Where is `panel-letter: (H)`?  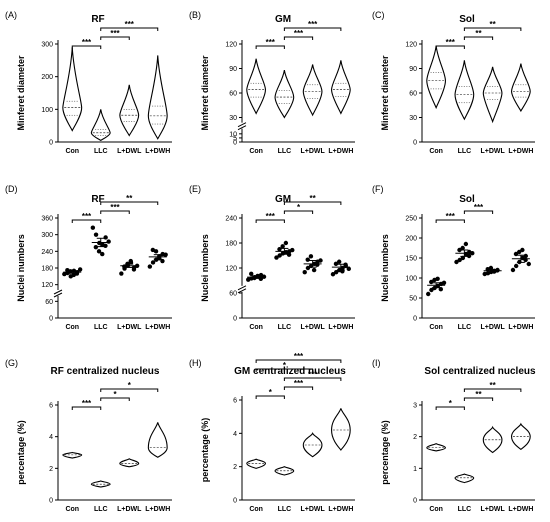
panel-letter: (H) is located at coordinates (195, 363).